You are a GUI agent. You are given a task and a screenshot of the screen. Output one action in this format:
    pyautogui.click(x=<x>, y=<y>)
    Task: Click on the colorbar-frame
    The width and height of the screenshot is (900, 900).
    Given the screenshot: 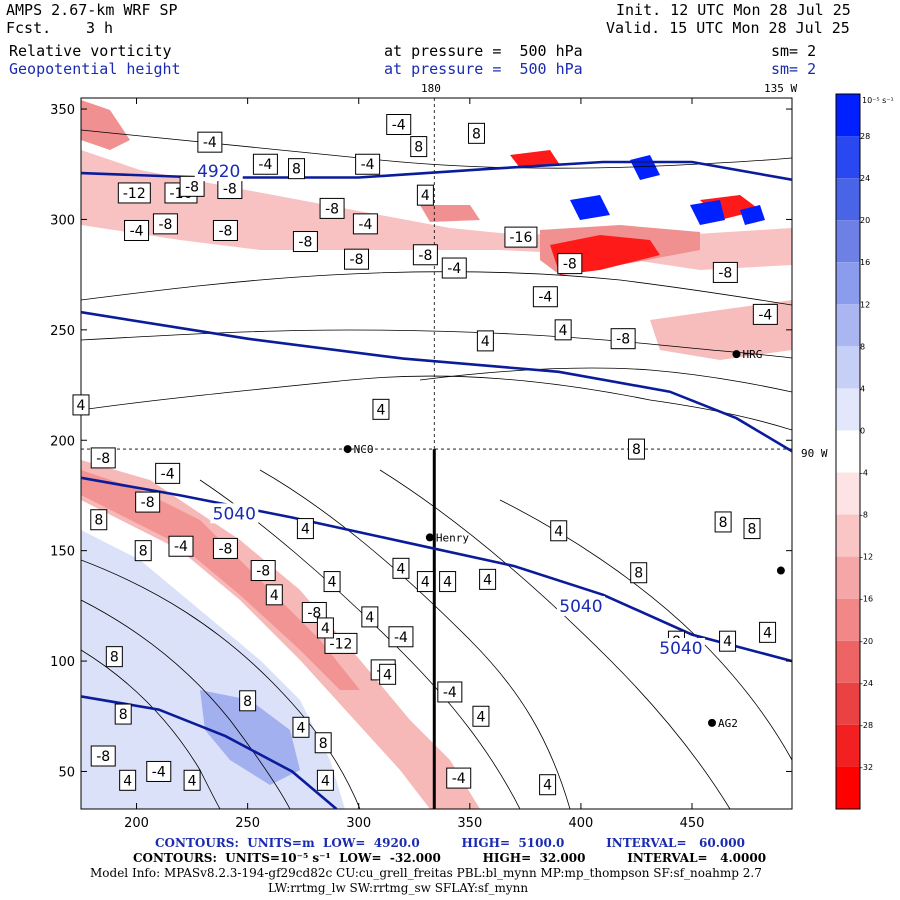 What is the action you would take?
    pyautogui.click(x=848, y=451)
    